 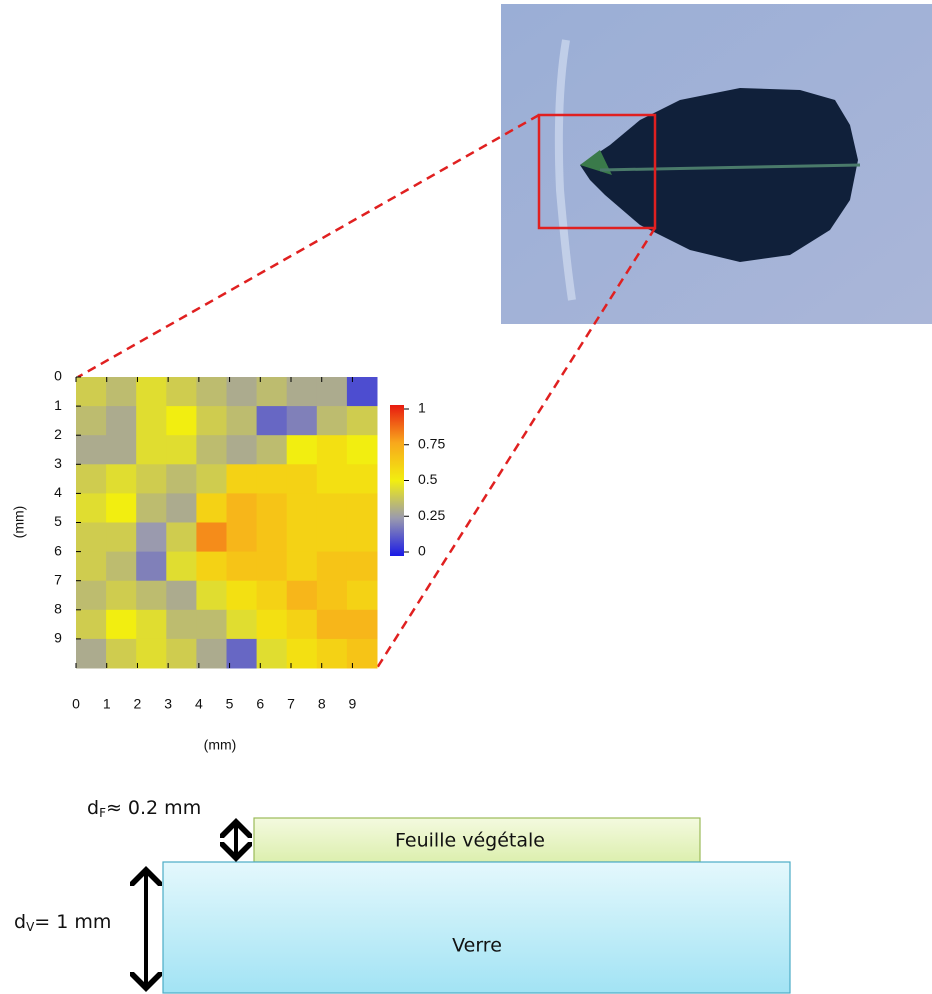 I want to click on y-tick-label: 4, so click(x=58, y=492).